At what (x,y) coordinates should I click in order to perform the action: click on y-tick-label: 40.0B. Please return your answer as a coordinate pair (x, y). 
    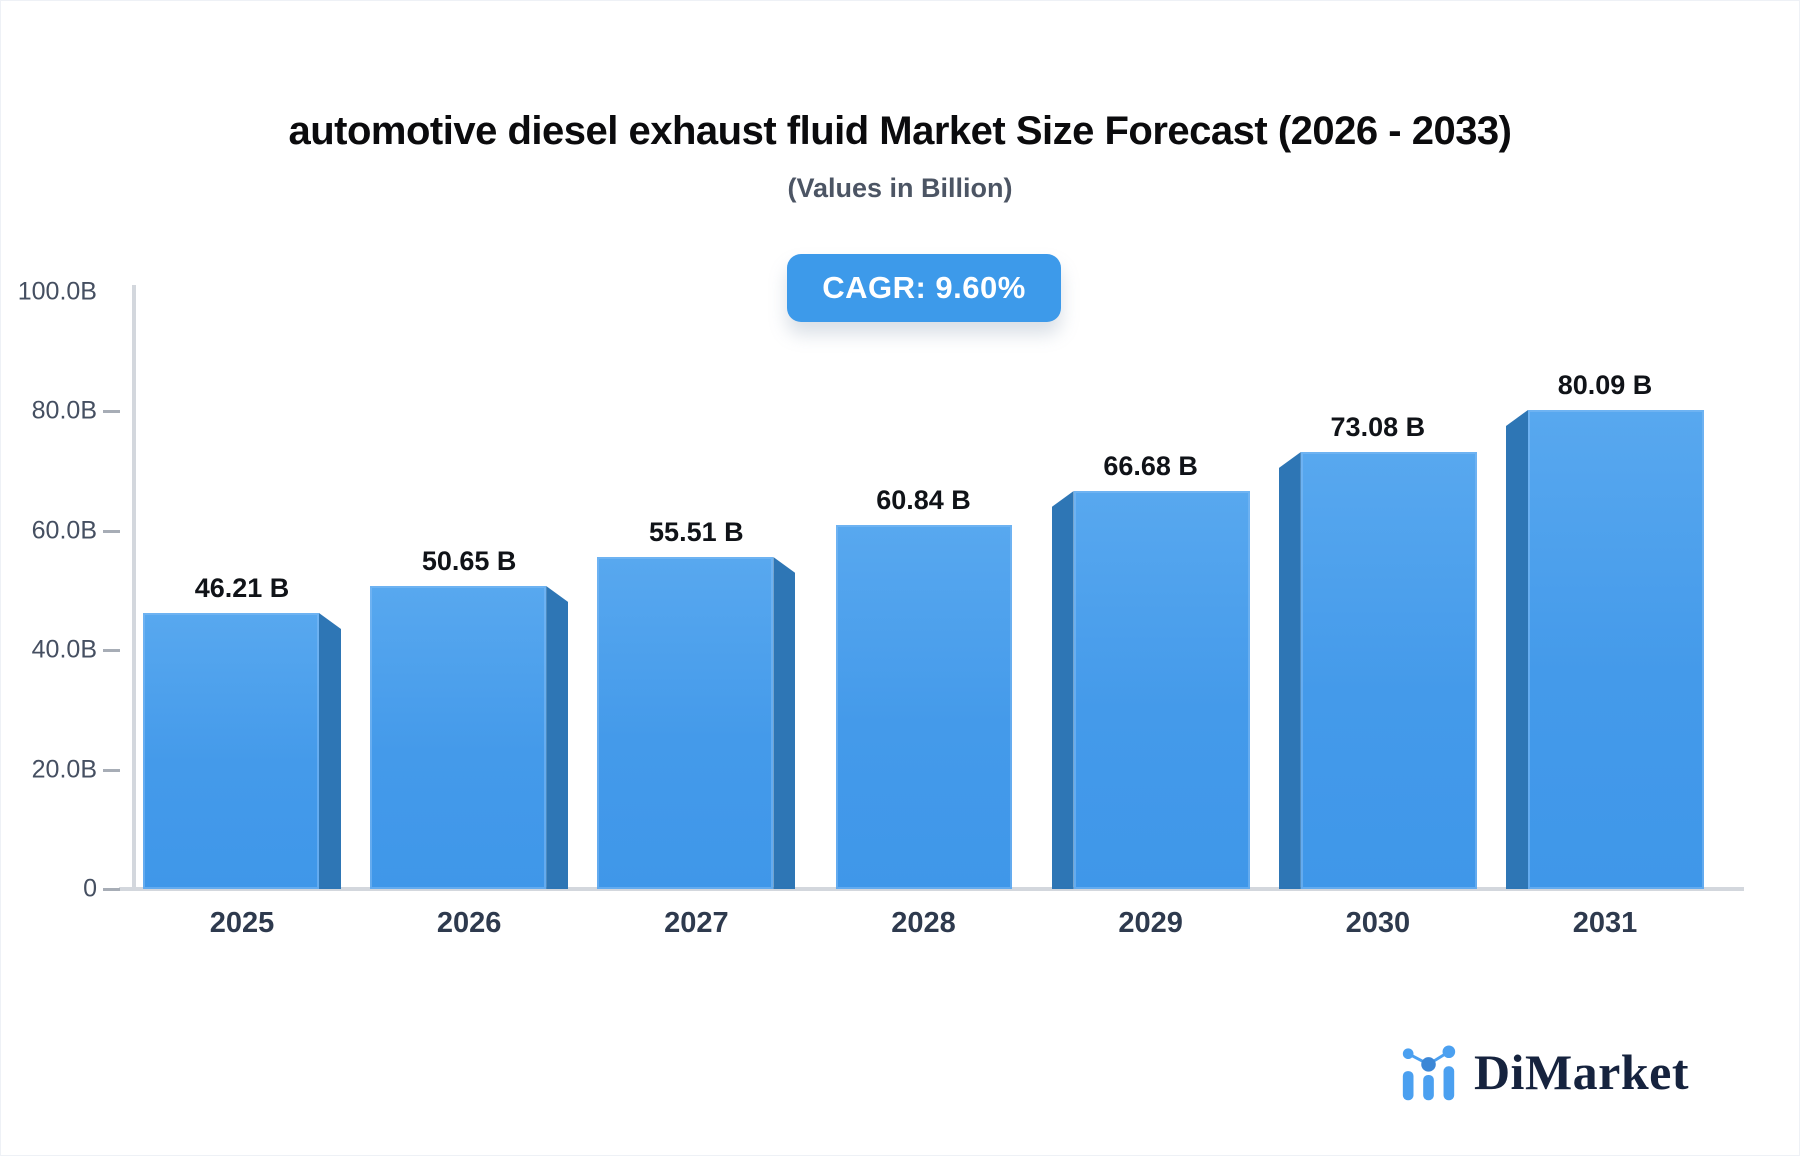
    Looking at the image, I should click on (64, 649).